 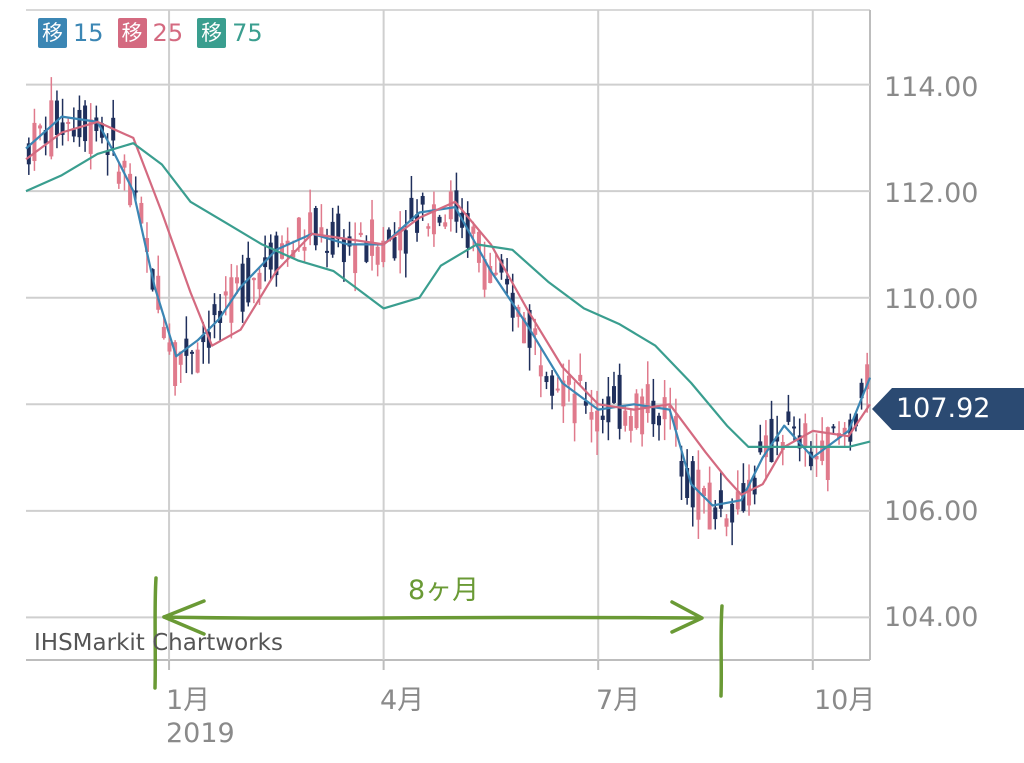 I want to click on annotation-arrow-line, so click(x=432, y=617).